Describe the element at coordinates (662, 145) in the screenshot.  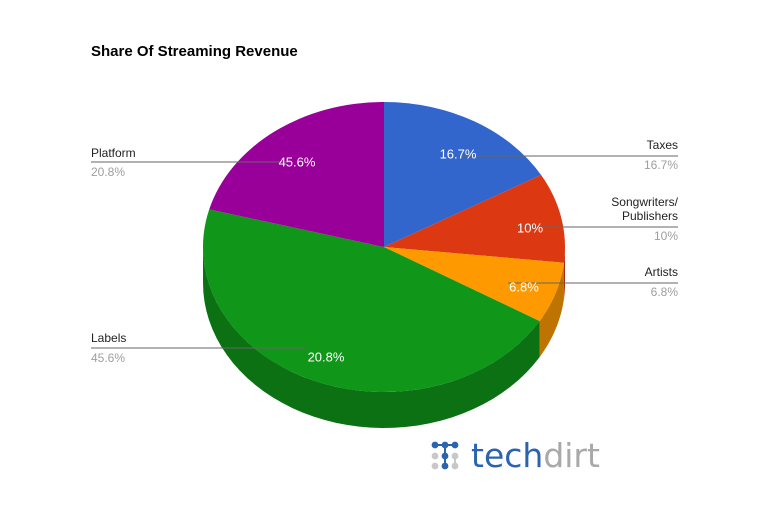
I see `label-taxes-name: Taxes` at that location.